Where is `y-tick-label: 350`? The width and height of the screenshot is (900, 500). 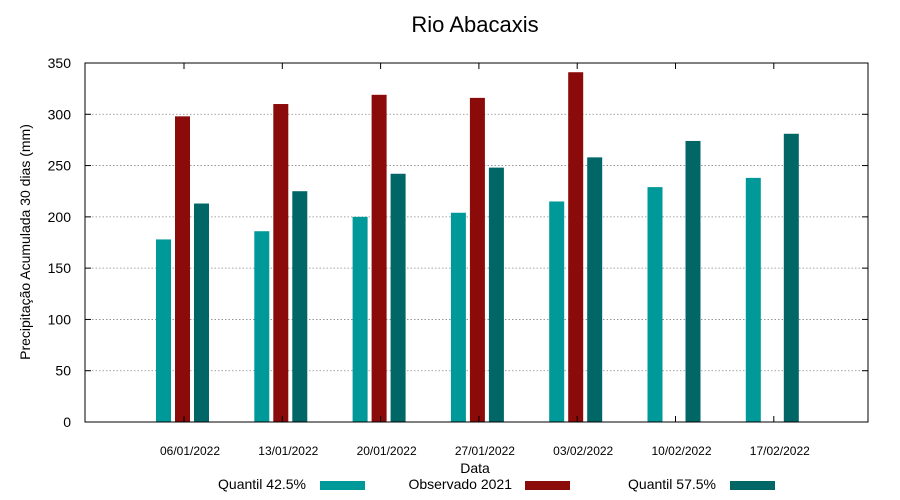
y-tick-label: 350 is located at coordinates (60, 63).